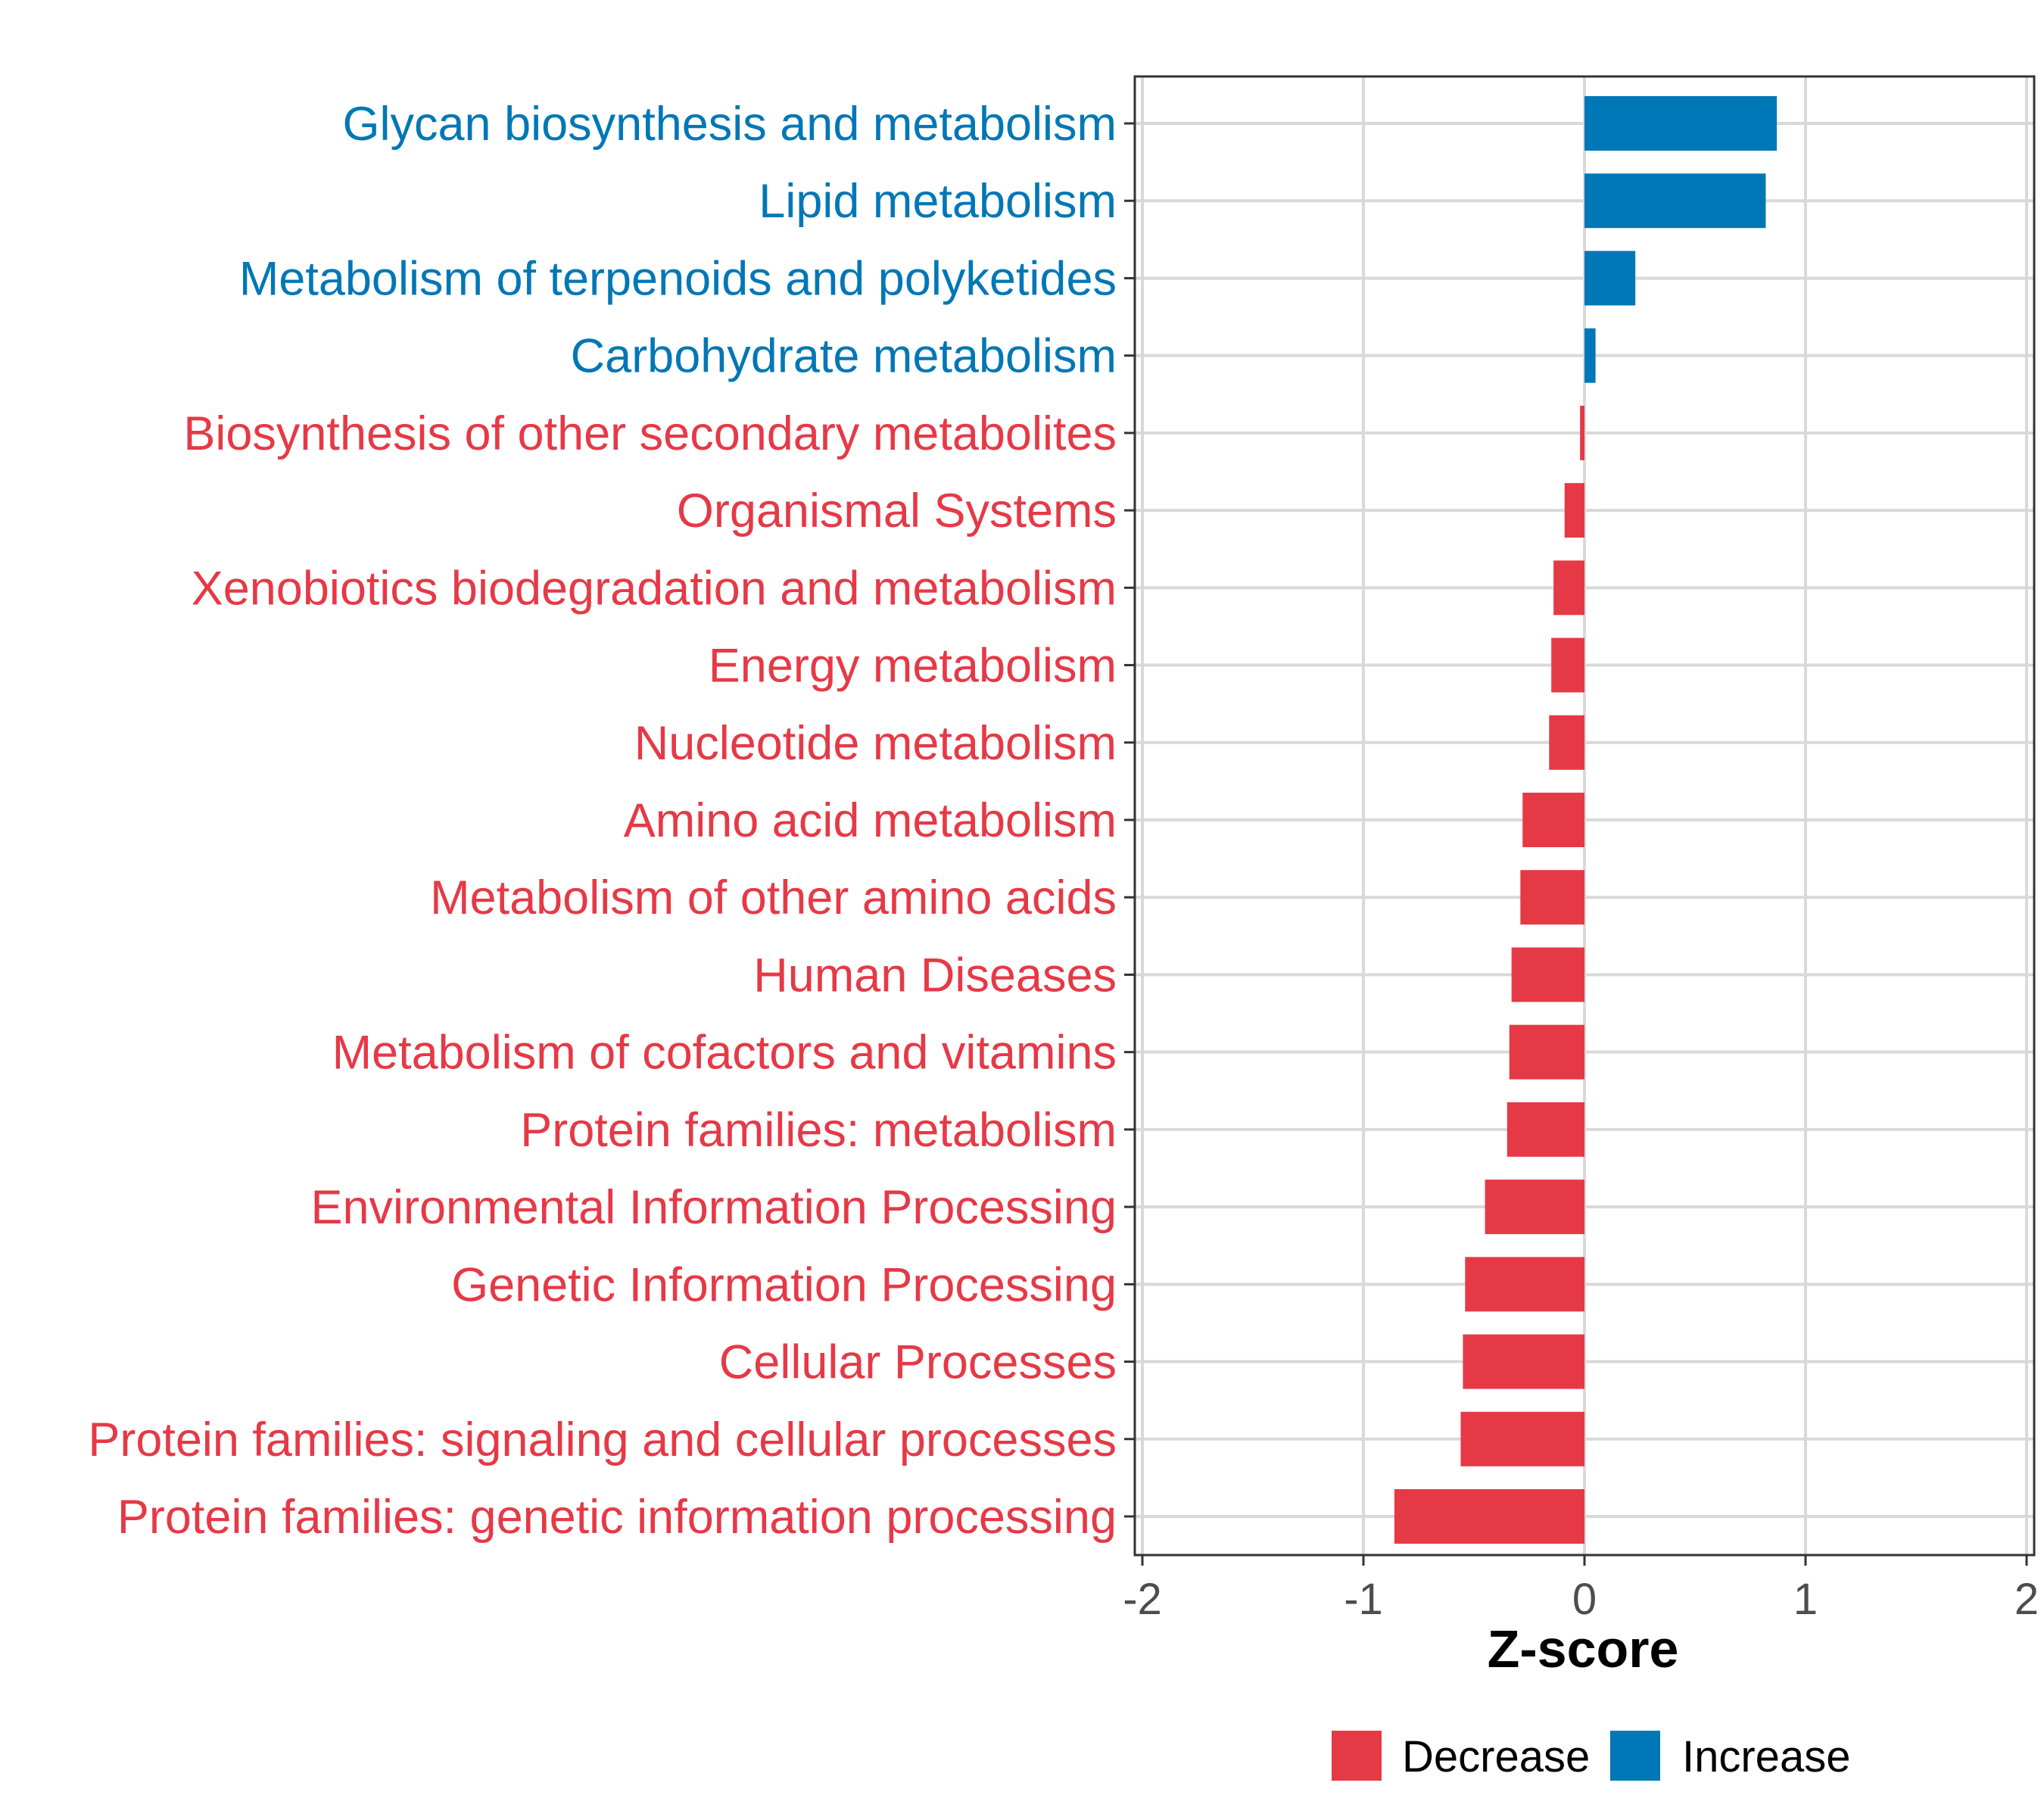  I want to click on category-label: Genetic Information Processing, so click(784, 1284).